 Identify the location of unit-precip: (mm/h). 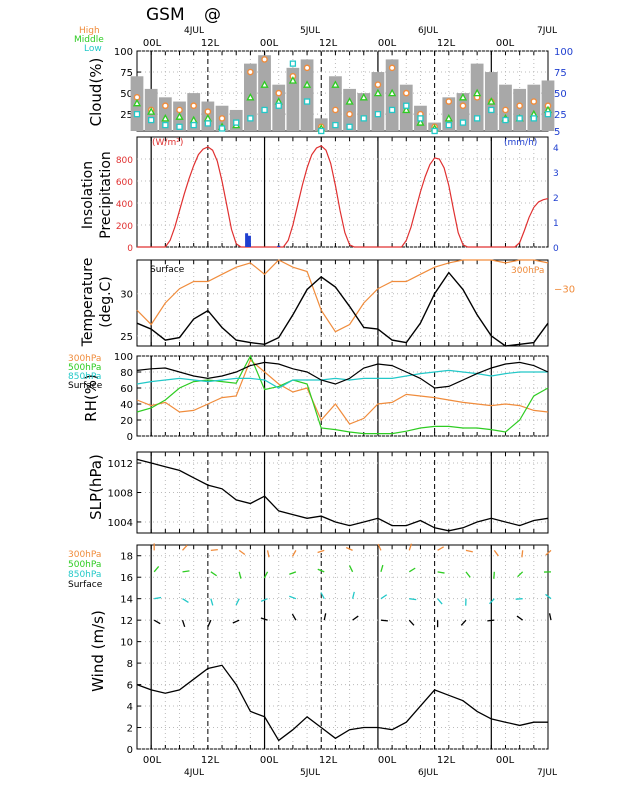
(520, 143).